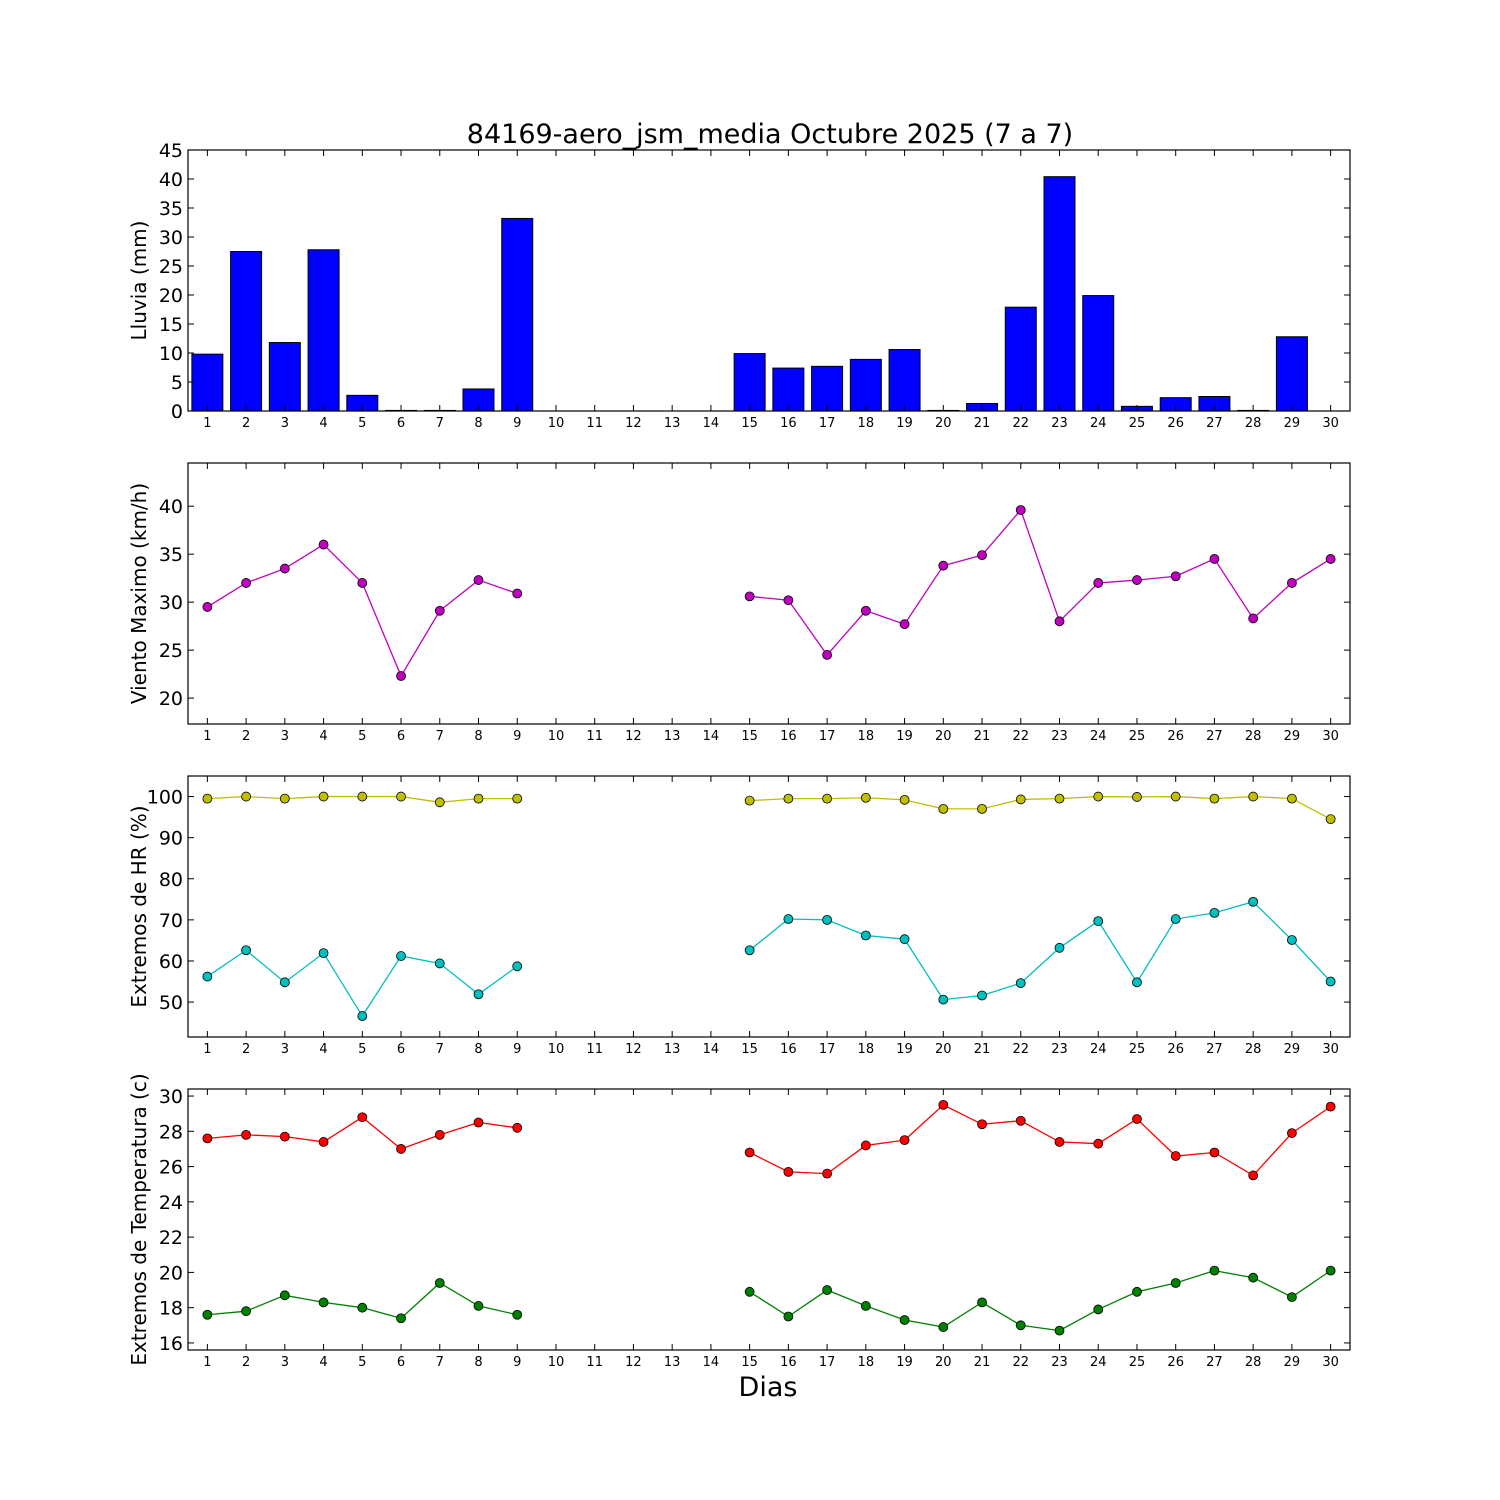 The height and width of the screenshot is (1500, 1500). I want to click on y-tick-label: 26, so click(171, 1168).